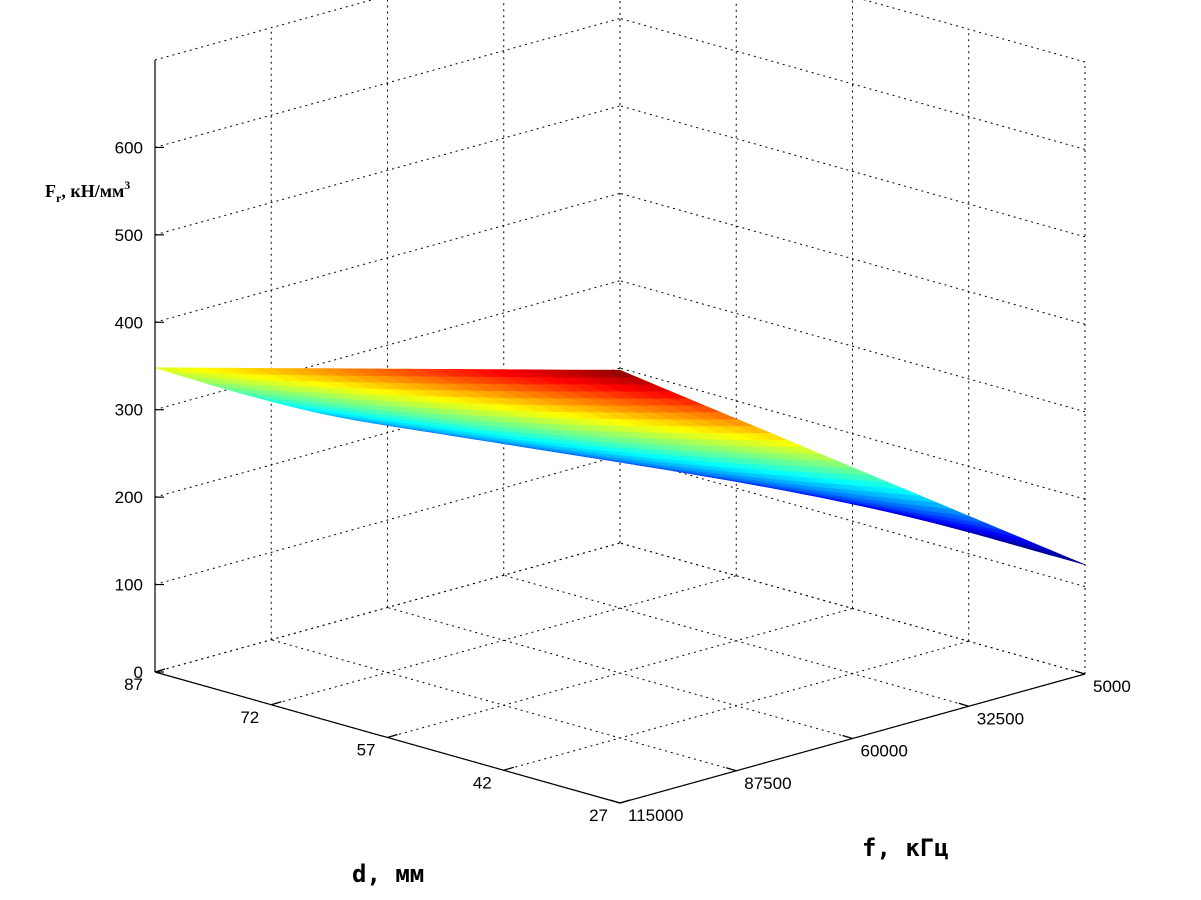 This screenshot has height=900, width=1201. Describe the element at coordinates (1112, 686) in the screenshot. I see `x-tick-label: 5000` at that location.